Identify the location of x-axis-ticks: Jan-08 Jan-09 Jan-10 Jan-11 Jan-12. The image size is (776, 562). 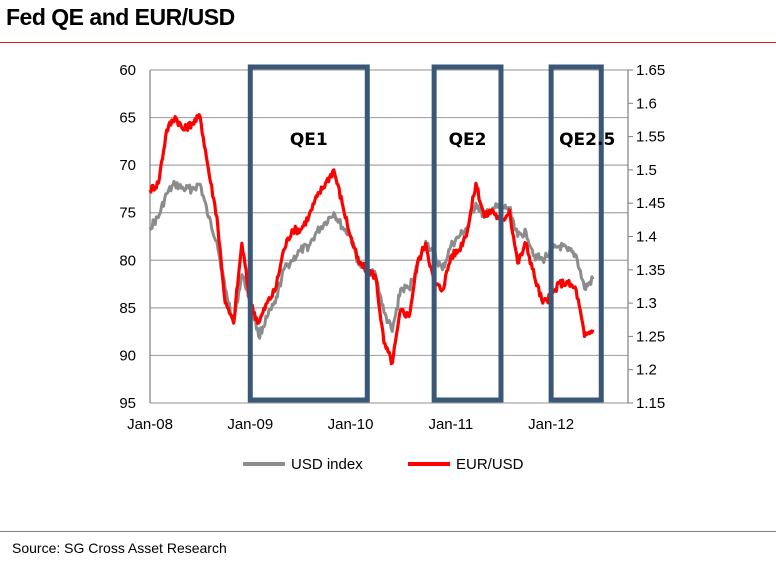
(350, 424).